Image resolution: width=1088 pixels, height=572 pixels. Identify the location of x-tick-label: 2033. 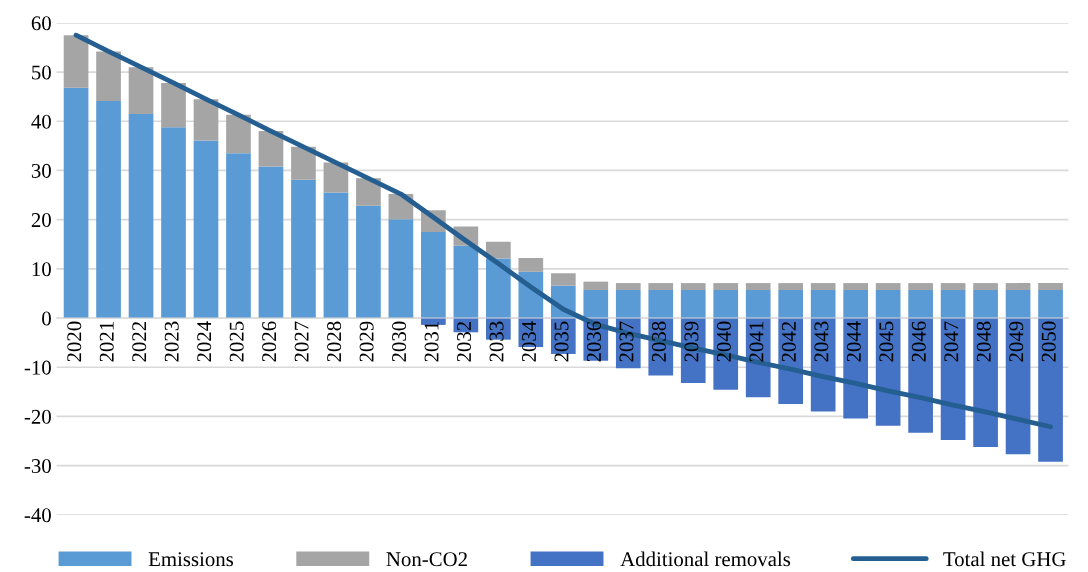
(496, 341).